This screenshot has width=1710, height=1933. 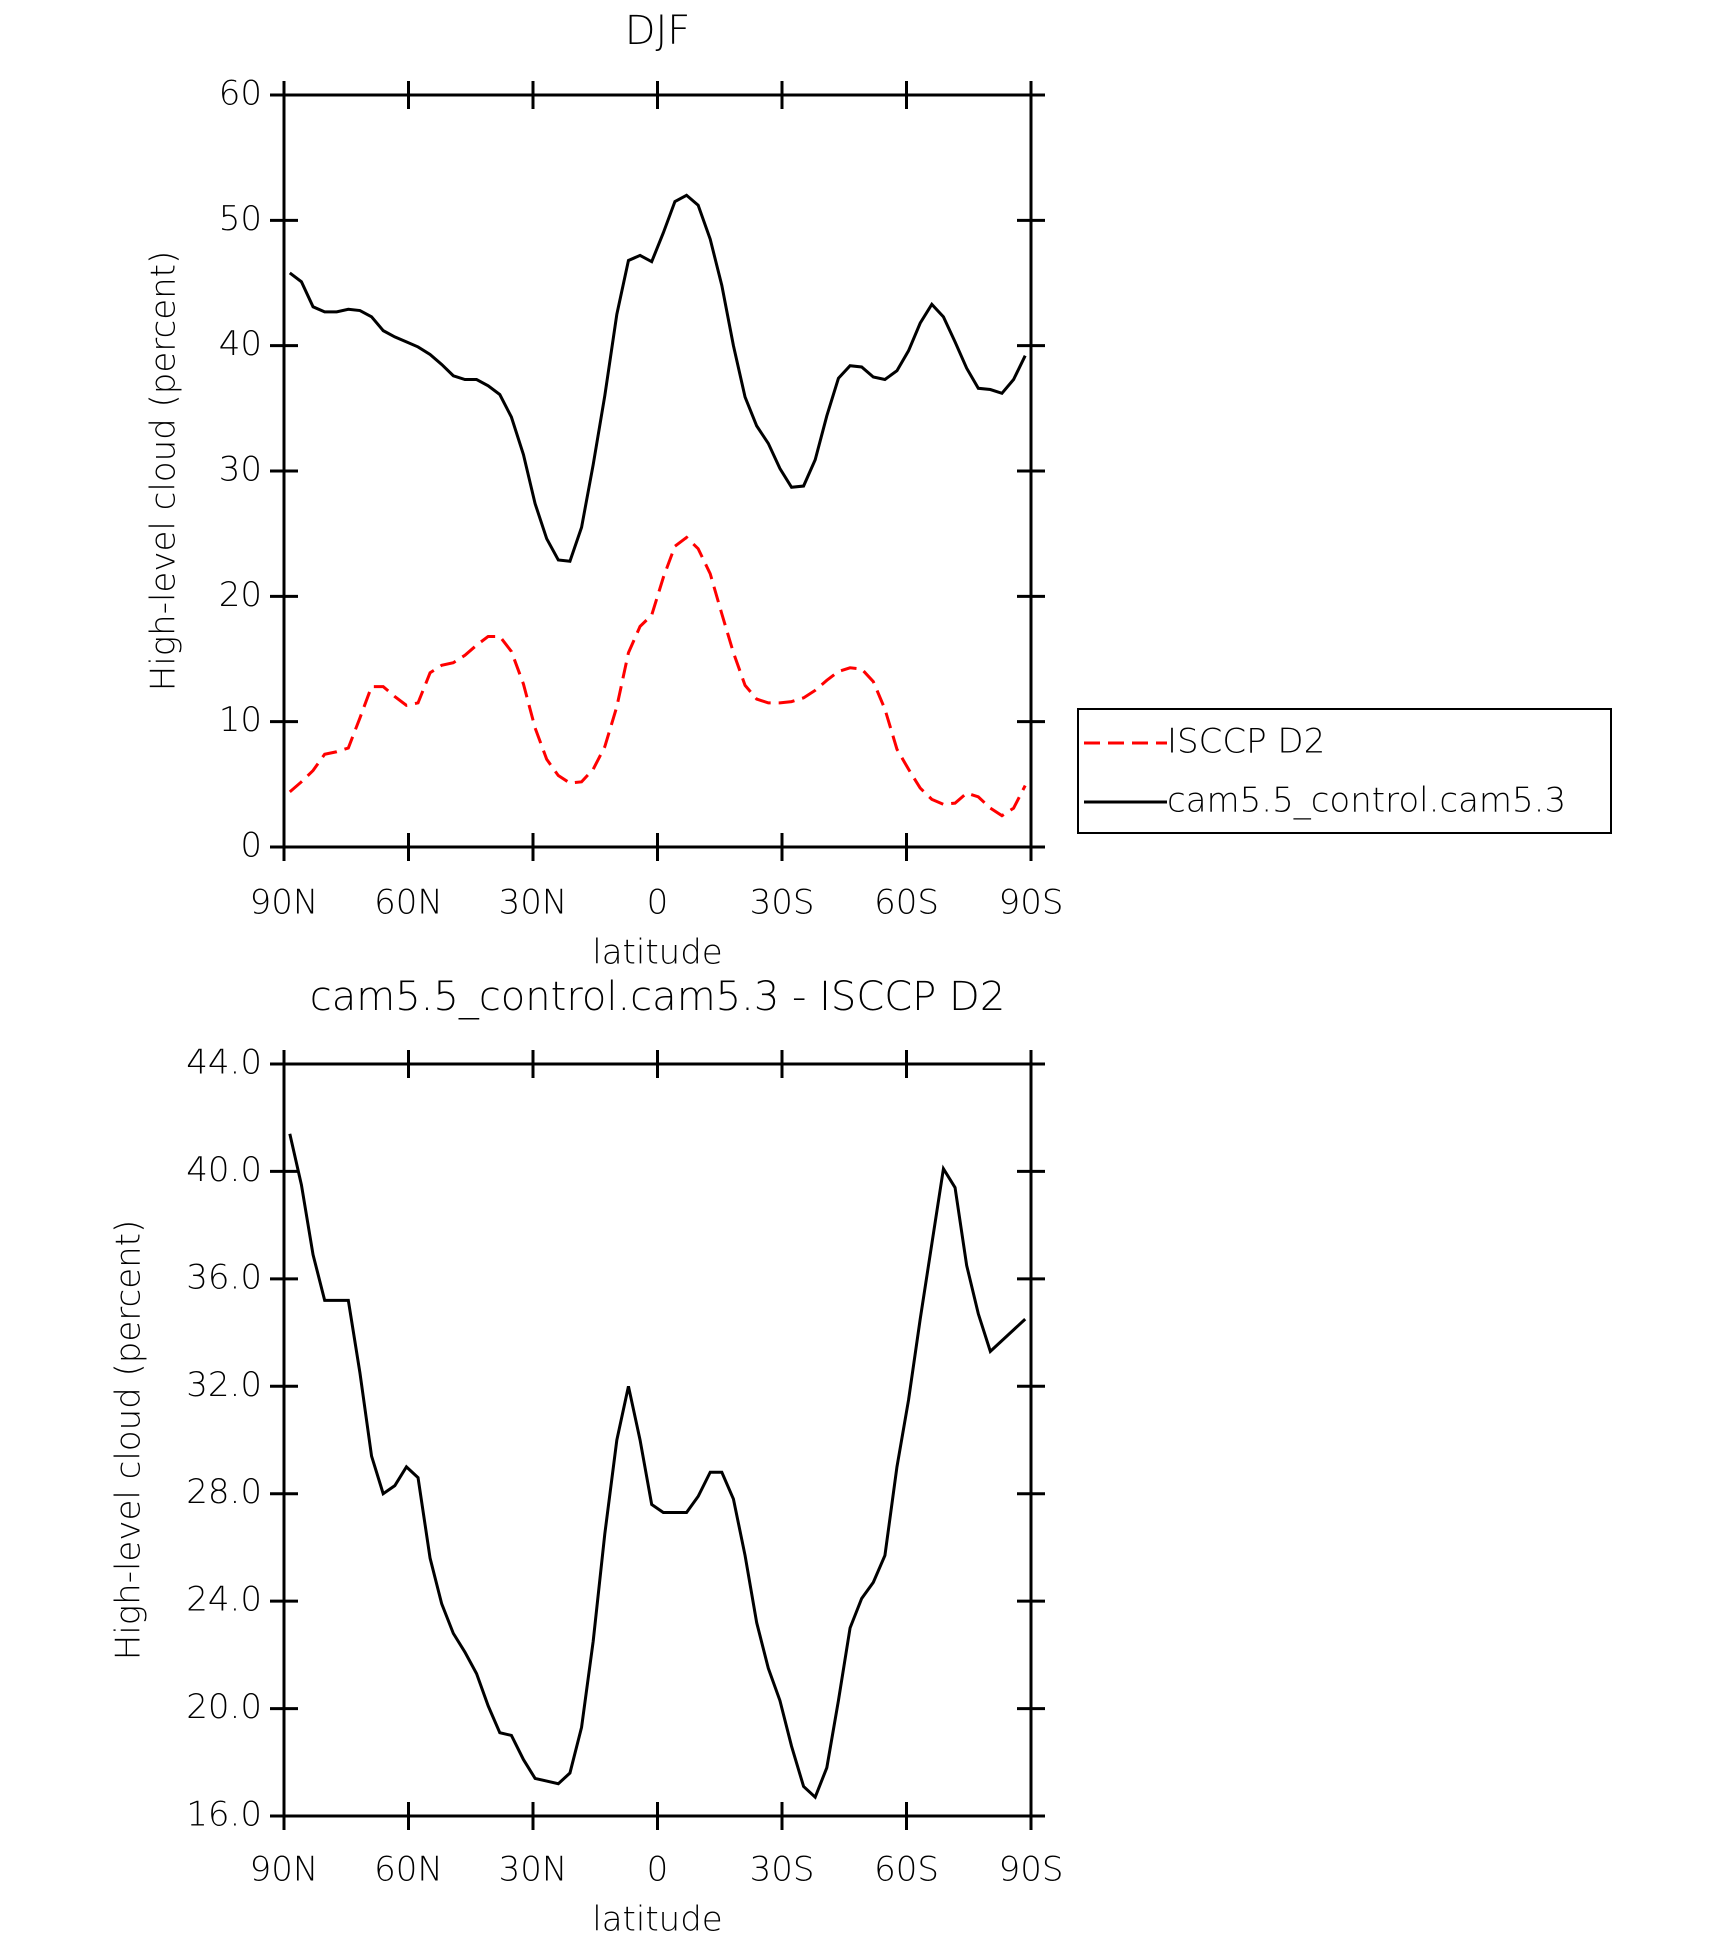 What do you see at coordinates (1246, 742) in the screenshot?
I see `legend-label: ISCCP D2` at bounding box center [1246, 742].